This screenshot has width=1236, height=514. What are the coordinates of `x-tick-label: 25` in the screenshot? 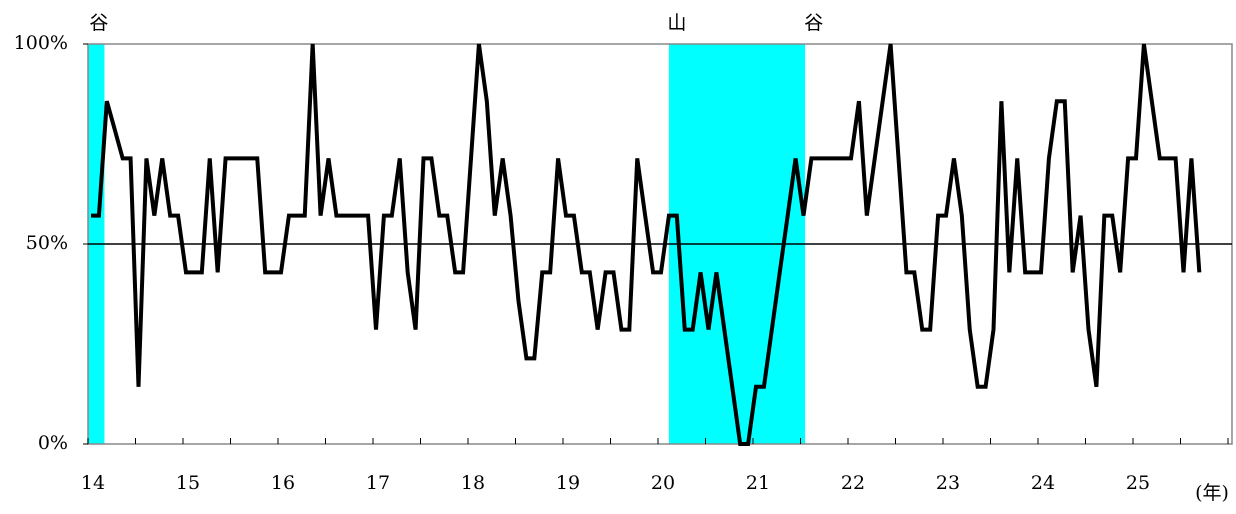 It's located at (1138, 483).